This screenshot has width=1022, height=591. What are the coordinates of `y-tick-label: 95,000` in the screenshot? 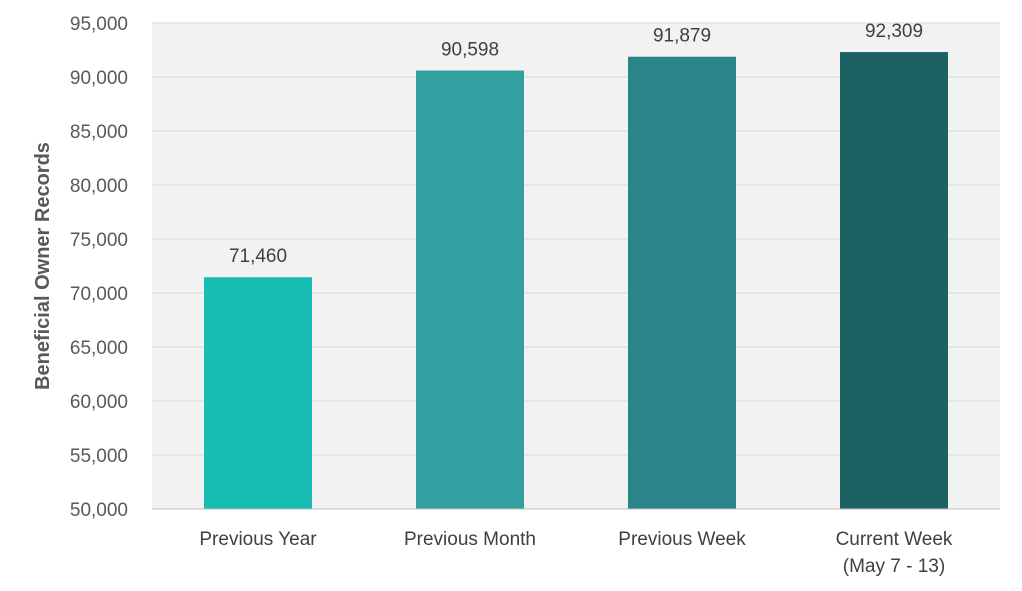 It's located at (99, 24).